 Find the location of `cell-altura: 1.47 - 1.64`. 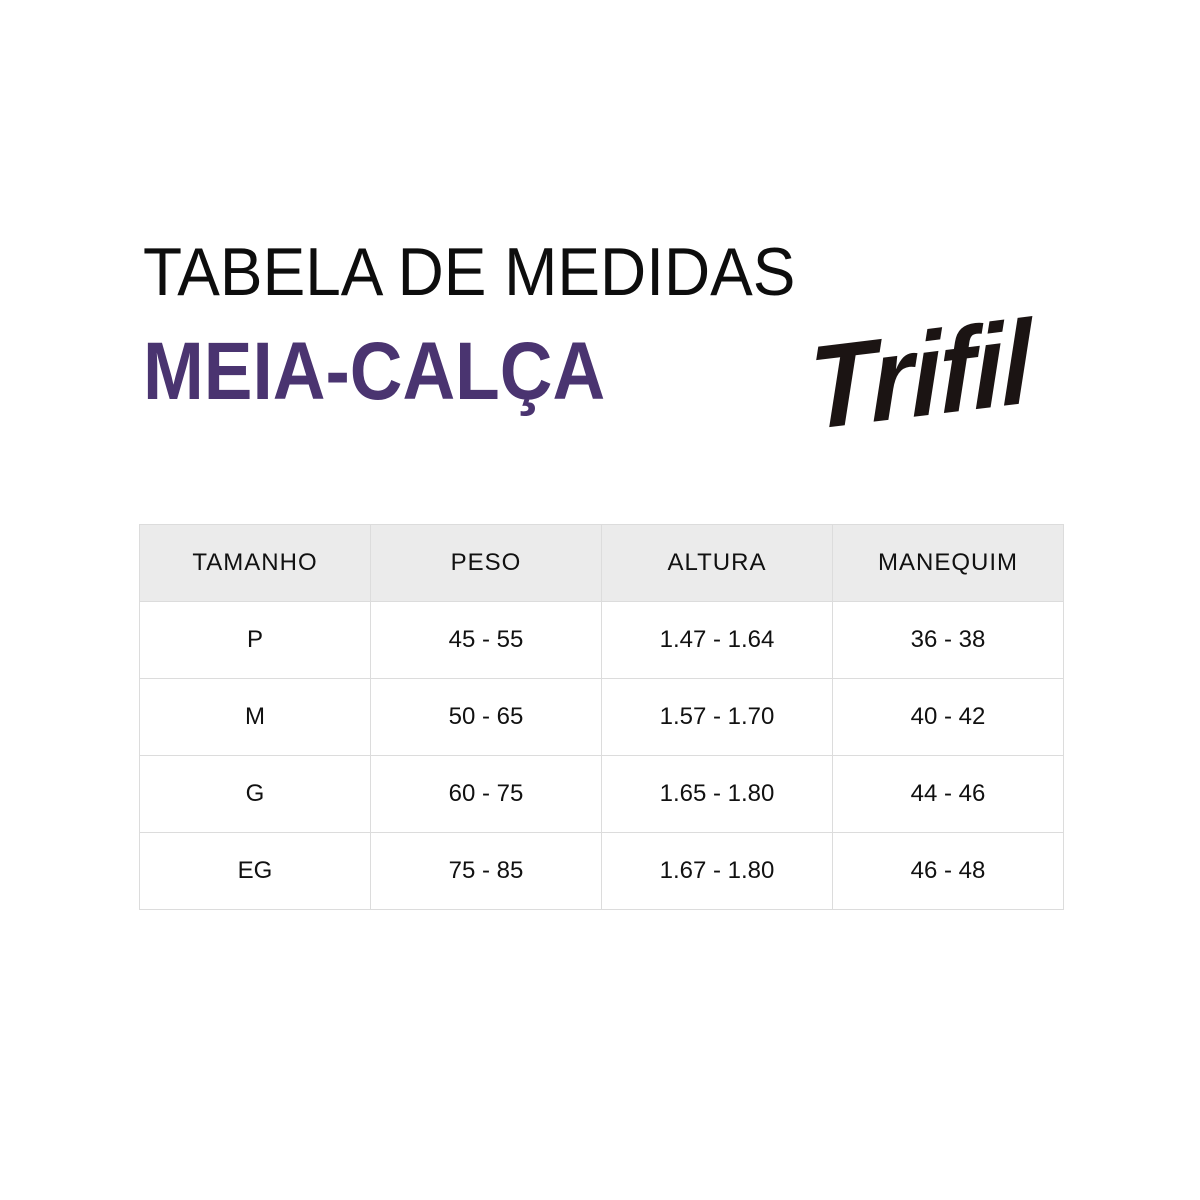

cell-altura: 1.47 - 1.64 is located at coordinates (717, 640).